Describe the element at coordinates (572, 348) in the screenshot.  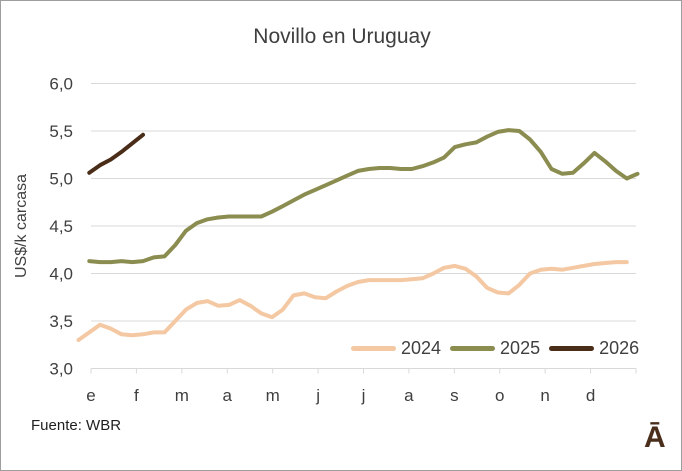
I see `legend-line-sample-2026` at that location.